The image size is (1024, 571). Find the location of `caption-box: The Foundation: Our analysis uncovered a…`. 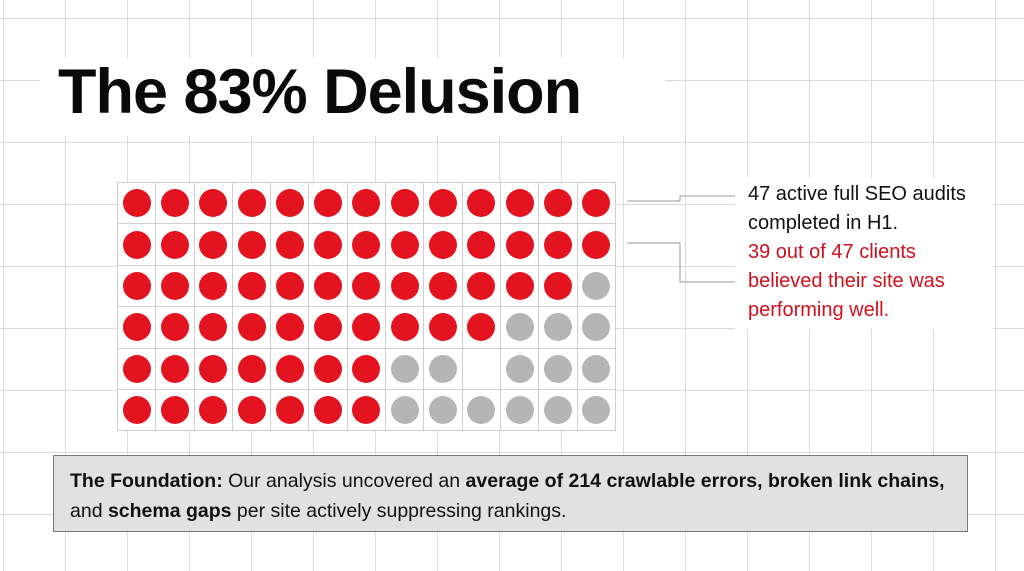

caption-box: The Foundation: Our analysis uncovered a… is located at coordinates (510, 493).